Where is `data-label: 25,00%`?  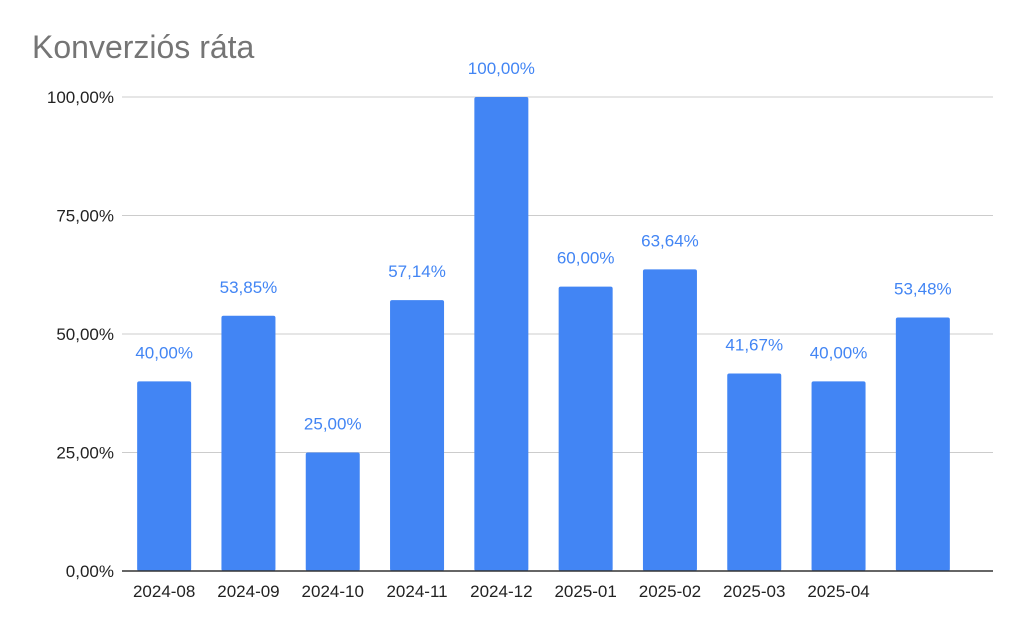
data-label: 25,00% is located at coordinates (333, 424).